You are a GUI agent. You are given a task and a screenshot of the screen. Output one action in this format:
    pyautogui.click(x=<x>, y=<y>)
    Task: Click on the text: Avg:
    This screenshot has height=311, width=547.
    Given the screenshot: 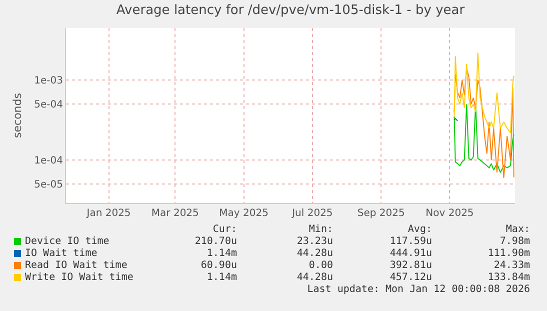 What is the action you would take?
    pyautogui.click(x=420, y=230)
    